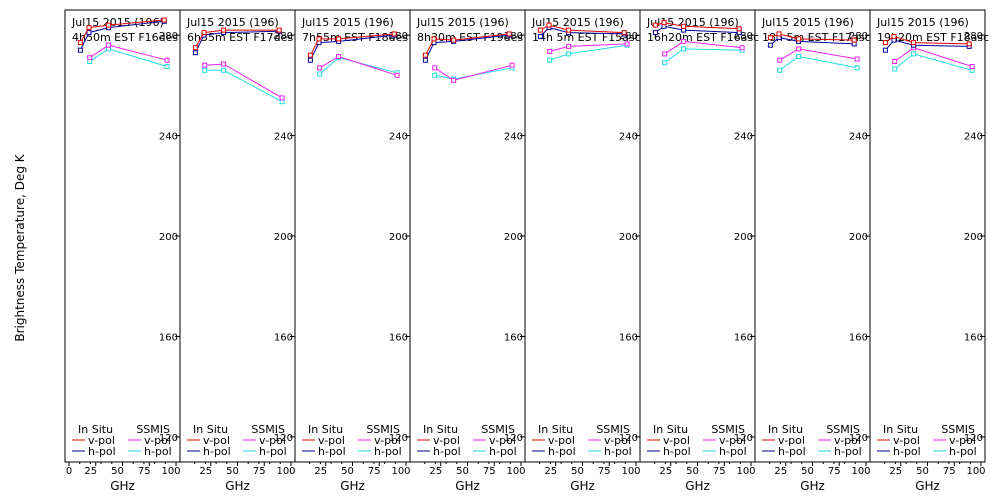  Describe the element at coordinates (20, 247) in the screenshot. I see `y-axis-label: Brightness Temperature, Deg K` at that location.